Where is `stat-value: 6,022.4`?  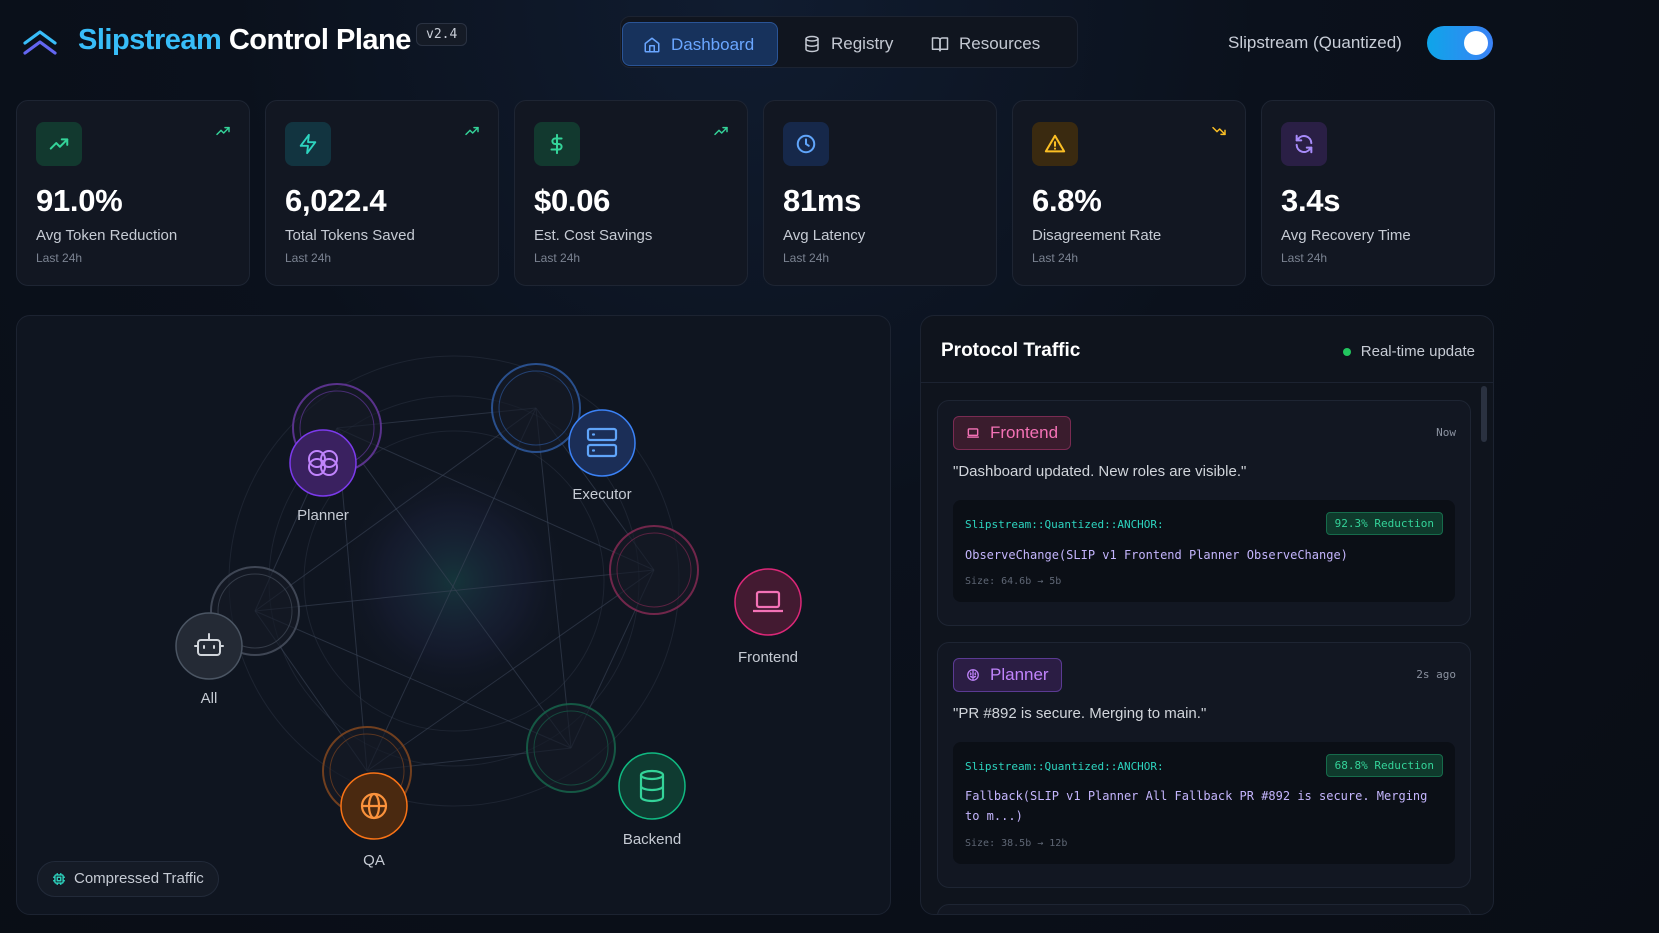 stat-value: 6,022.4 is located at coordinates (336, 200).